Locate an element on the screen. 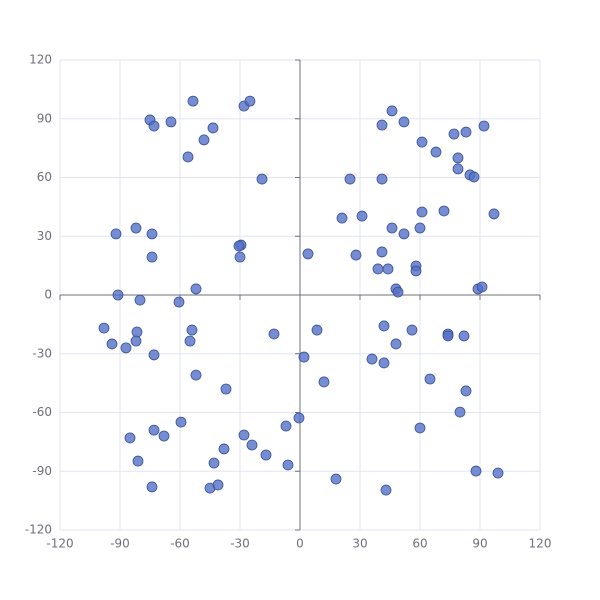 The image size is (600, 600). x-tick-label: 0 is located at coordinates (300, 544).